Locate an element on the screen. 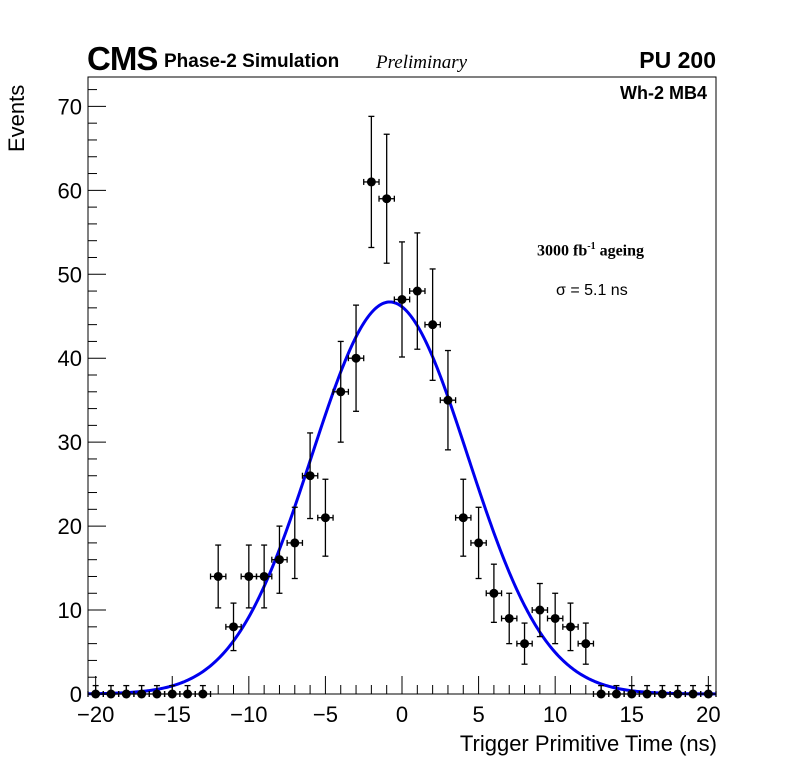 The image size is (796, 772). sigma-label: σ = 5.1 ns is located at coordinates (592, 290).